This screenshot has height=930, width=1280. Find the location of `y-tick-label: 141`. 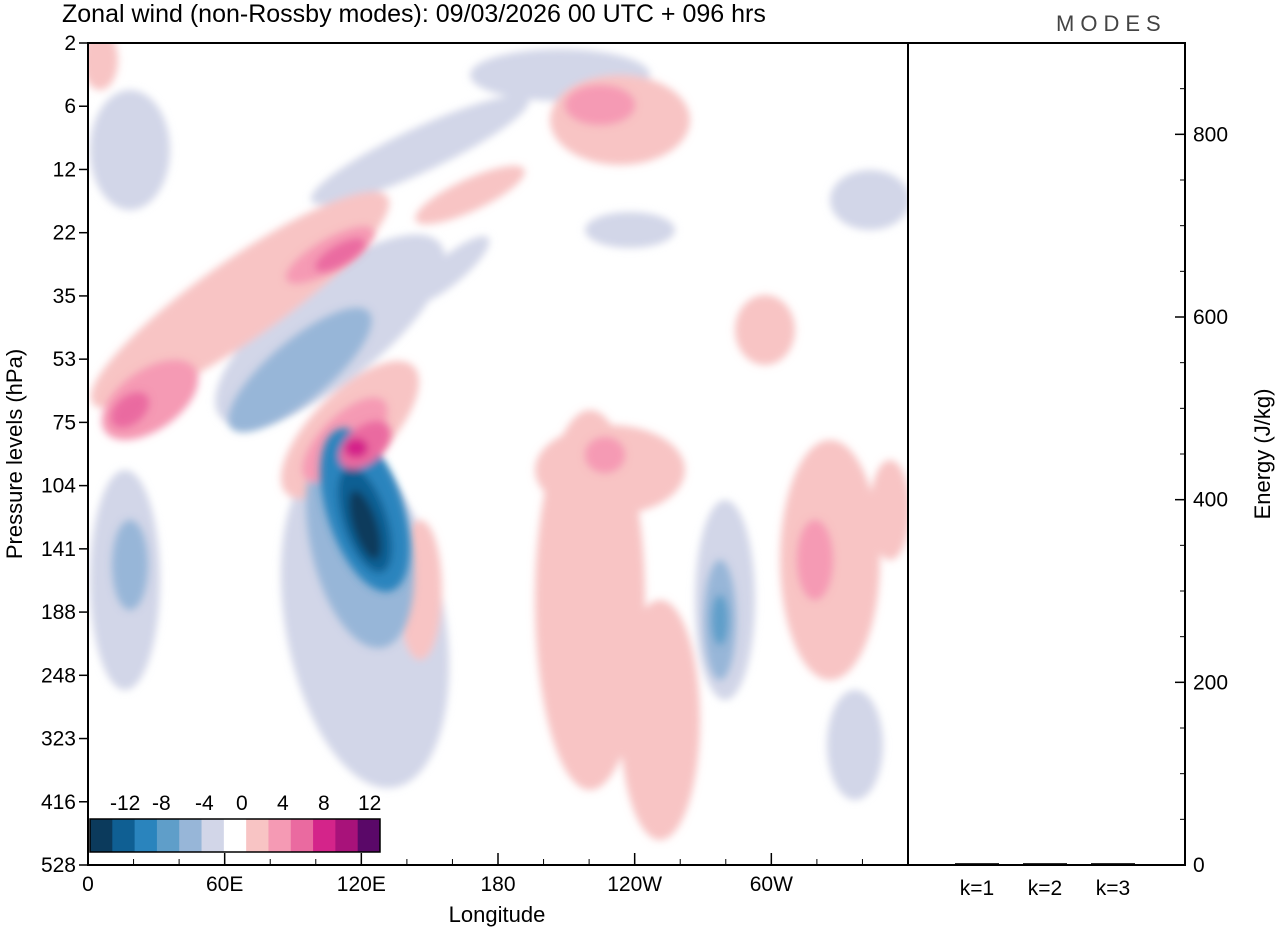

y-tick-label: 141 is located at coordinates (58, 549).